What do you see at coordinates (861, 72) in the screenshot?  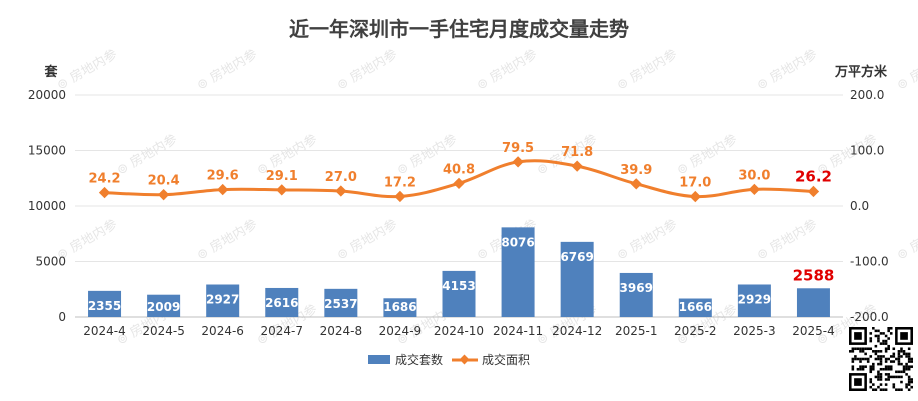 I see `right-axis-unit: 万平方米` at bounding box center [861, 72].